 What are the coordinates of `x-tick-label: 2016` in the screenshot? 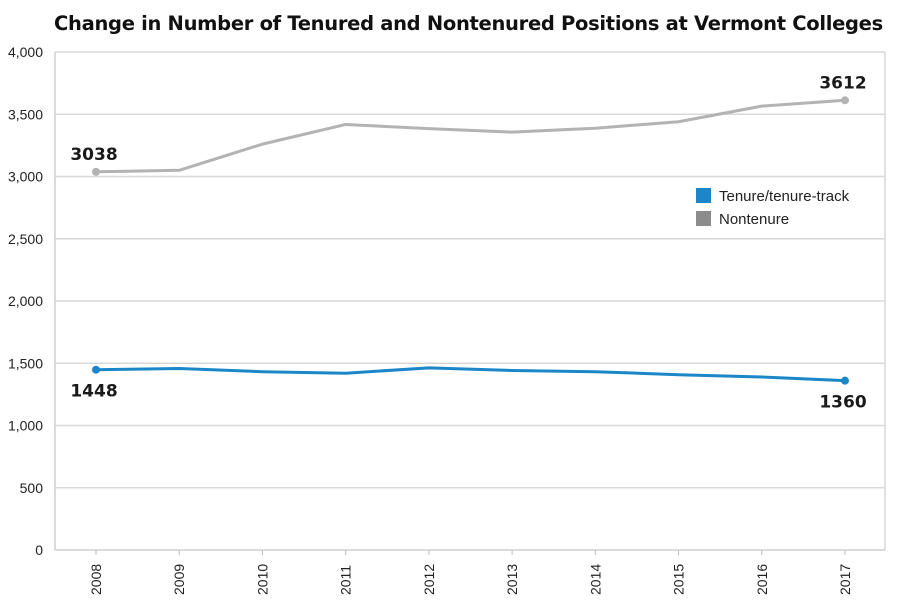 It's located at (762, 579).